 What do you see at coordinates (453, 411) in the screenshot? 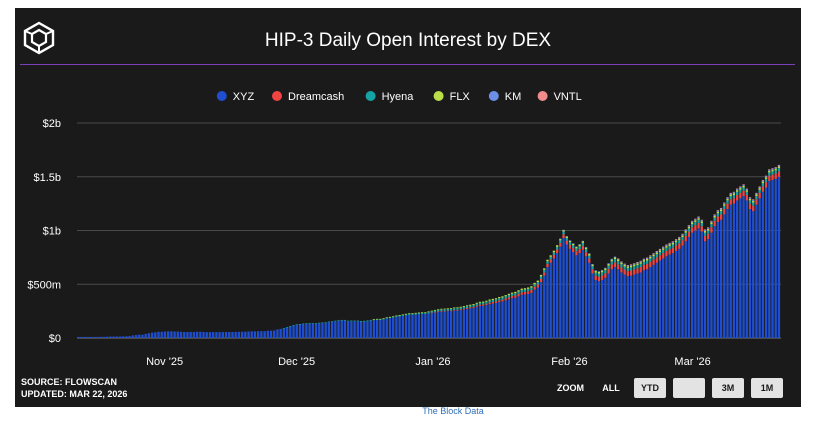
I see `credit-link: The Block Data` at bounding box center [453, 411].